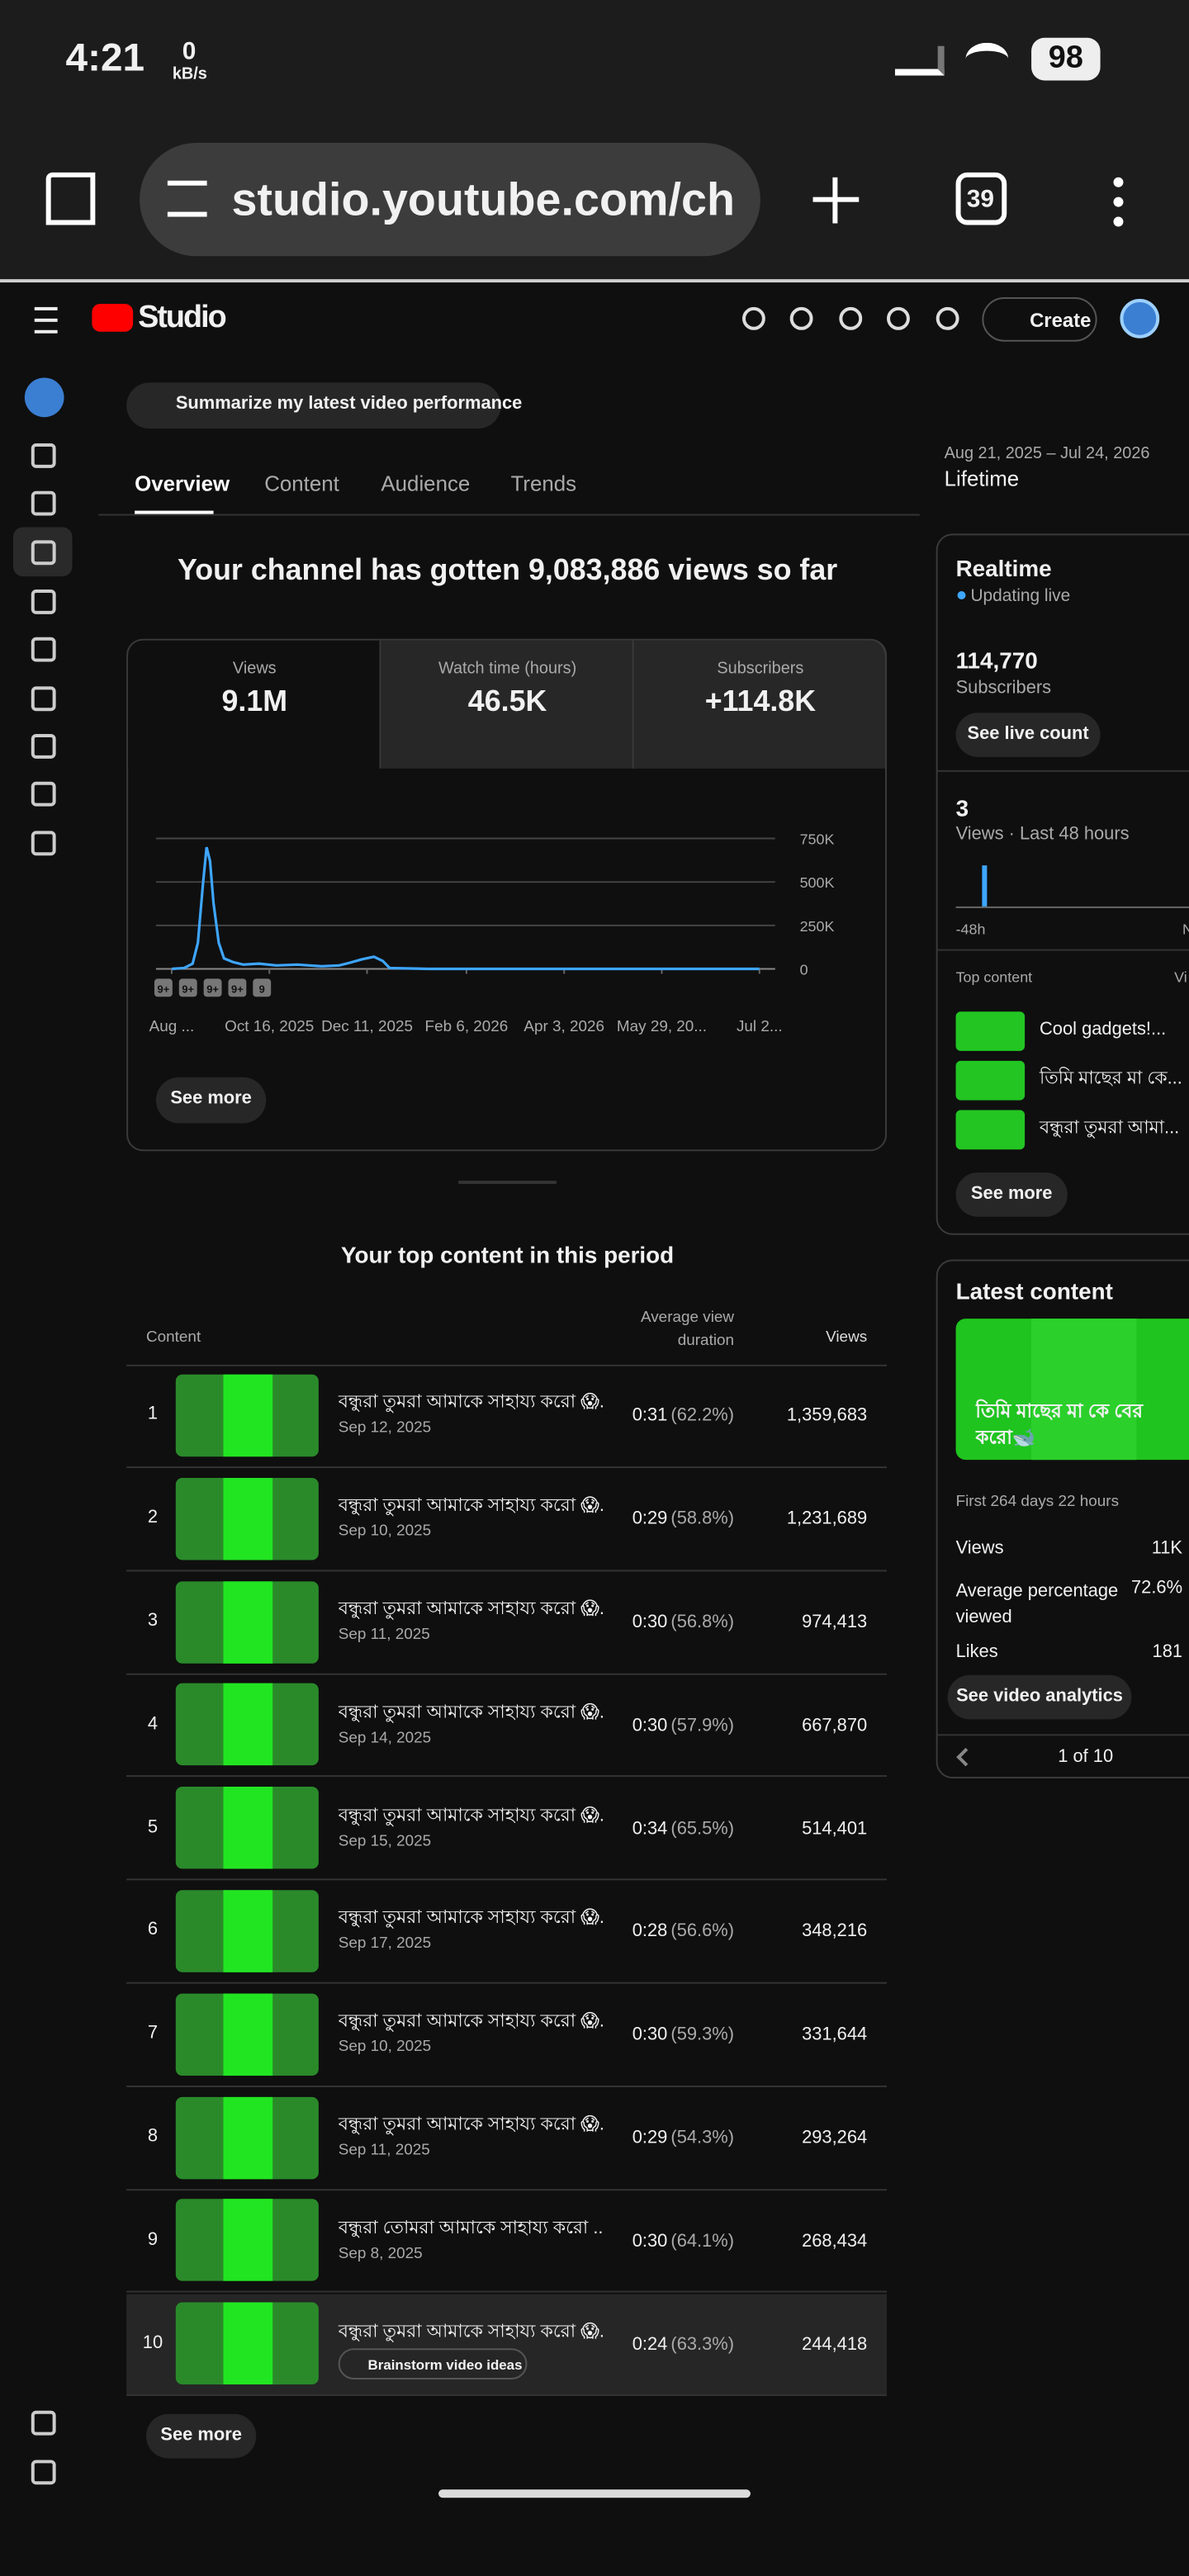 The width and height of the screenshot is (1189, 2576). I want to click on logo-text: Studio, so click(182, 317).